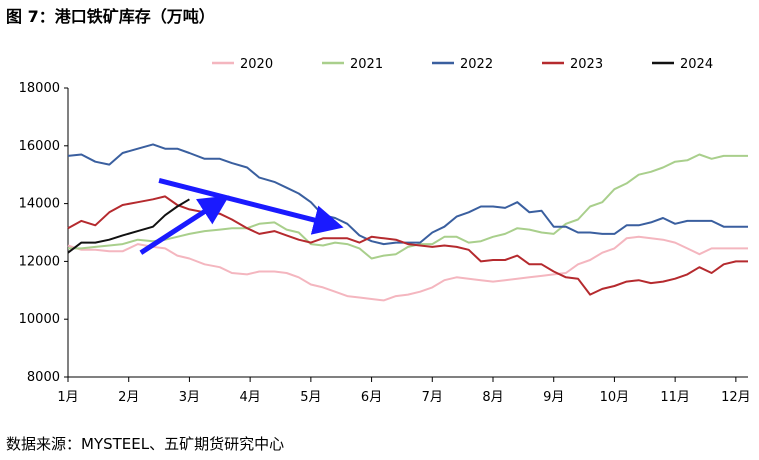 This screenshot has height=460, width=759. I want to click on x-tick-label: 12月, so click(736, 397).